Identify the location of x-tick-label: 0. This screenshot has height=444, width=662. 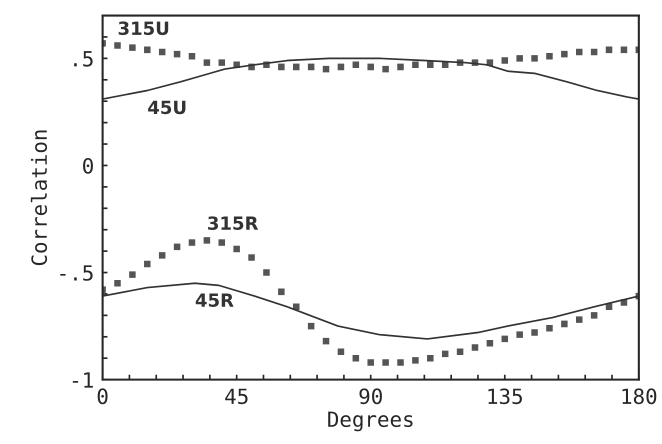
(103, 396).